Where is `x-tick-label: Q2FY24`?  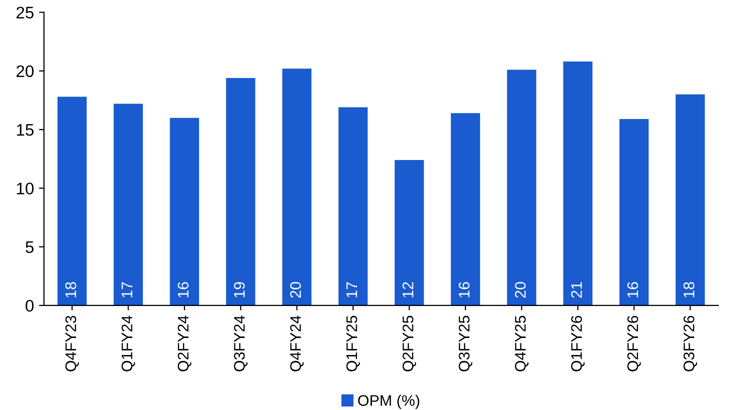 x-tick-label: Q2FY24 is located at coordinates (185, 344).